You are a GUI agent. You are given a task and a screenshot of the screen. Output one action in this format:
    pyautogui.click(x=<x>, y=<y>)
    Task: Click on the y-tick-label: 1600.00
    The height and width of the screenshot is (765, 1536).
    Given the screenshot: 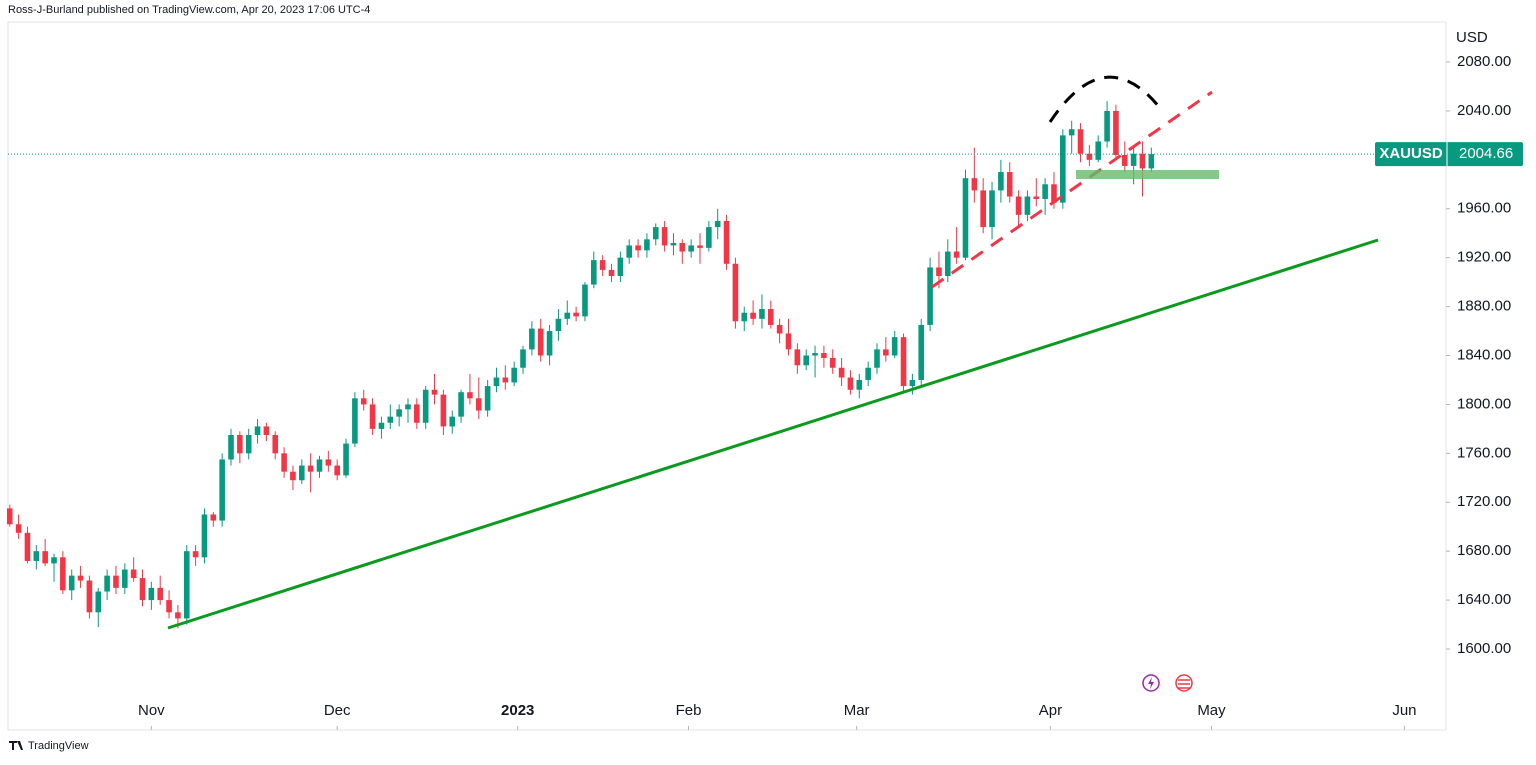 What is the action you would take?
    pyautogui.click(x=1484, y=648)
    